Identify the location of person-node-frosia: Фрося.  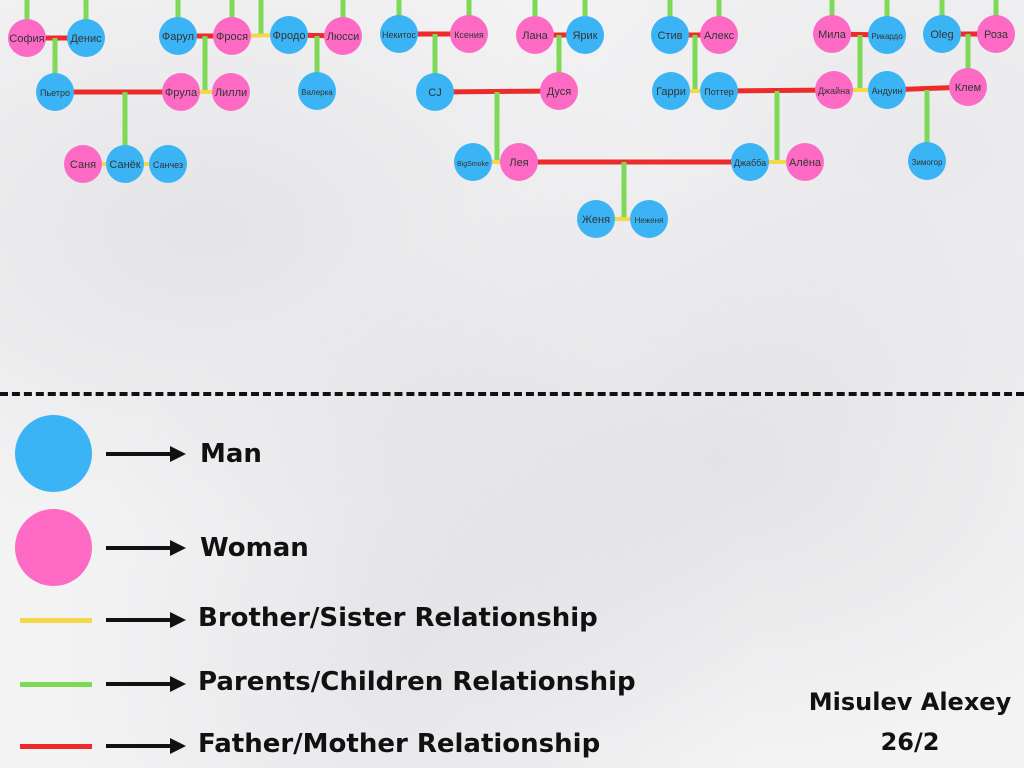
(232, 36).